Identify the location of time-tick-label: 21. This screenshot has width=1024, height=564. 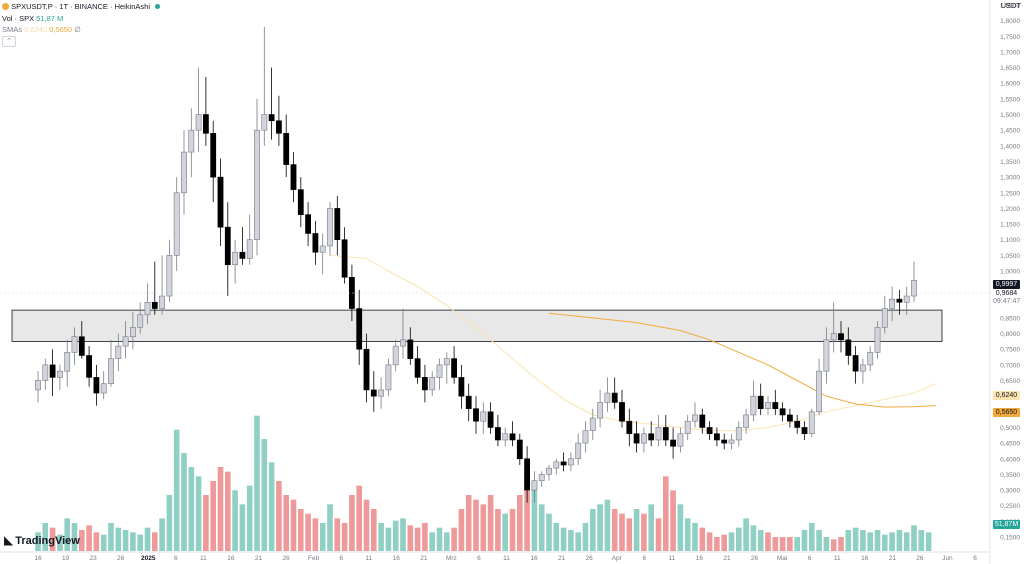
(424, 558).